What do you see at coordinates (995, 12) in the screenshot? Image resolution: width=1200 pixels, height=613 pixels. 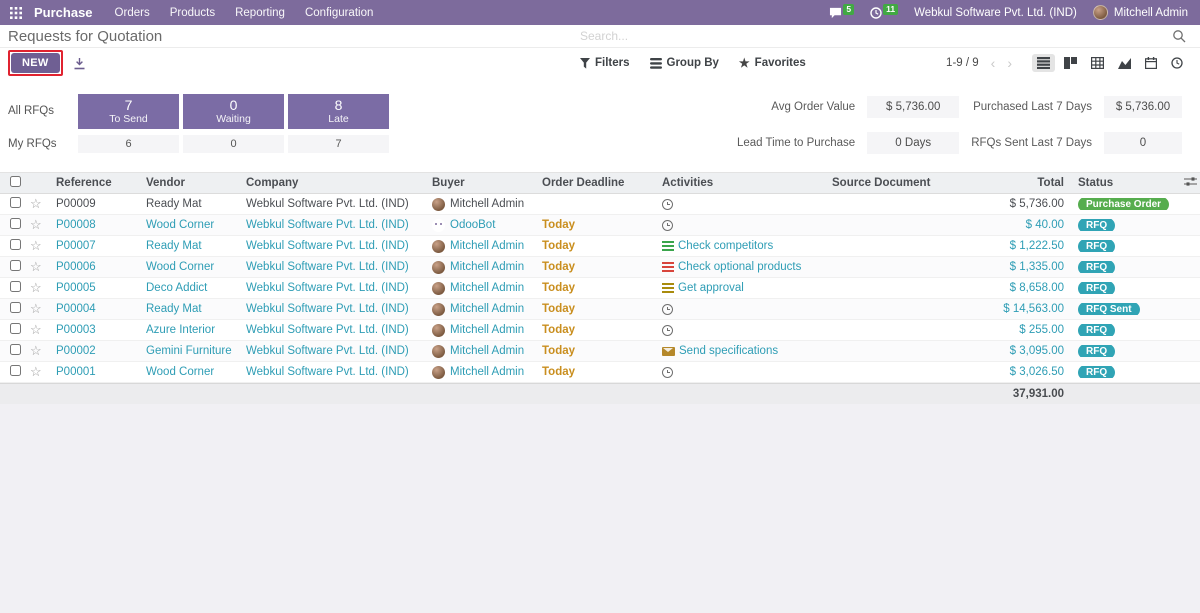 I see `company-switcher: Webkul Software Pvt. Ltd. (IND)` at bounding box center [995, 12].